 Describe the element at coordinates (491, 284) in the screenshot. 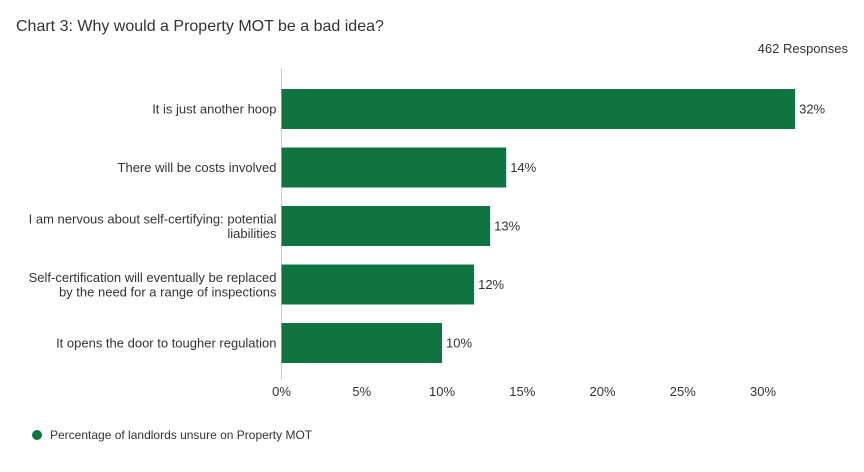

I see `data-label: 12%` at that location.